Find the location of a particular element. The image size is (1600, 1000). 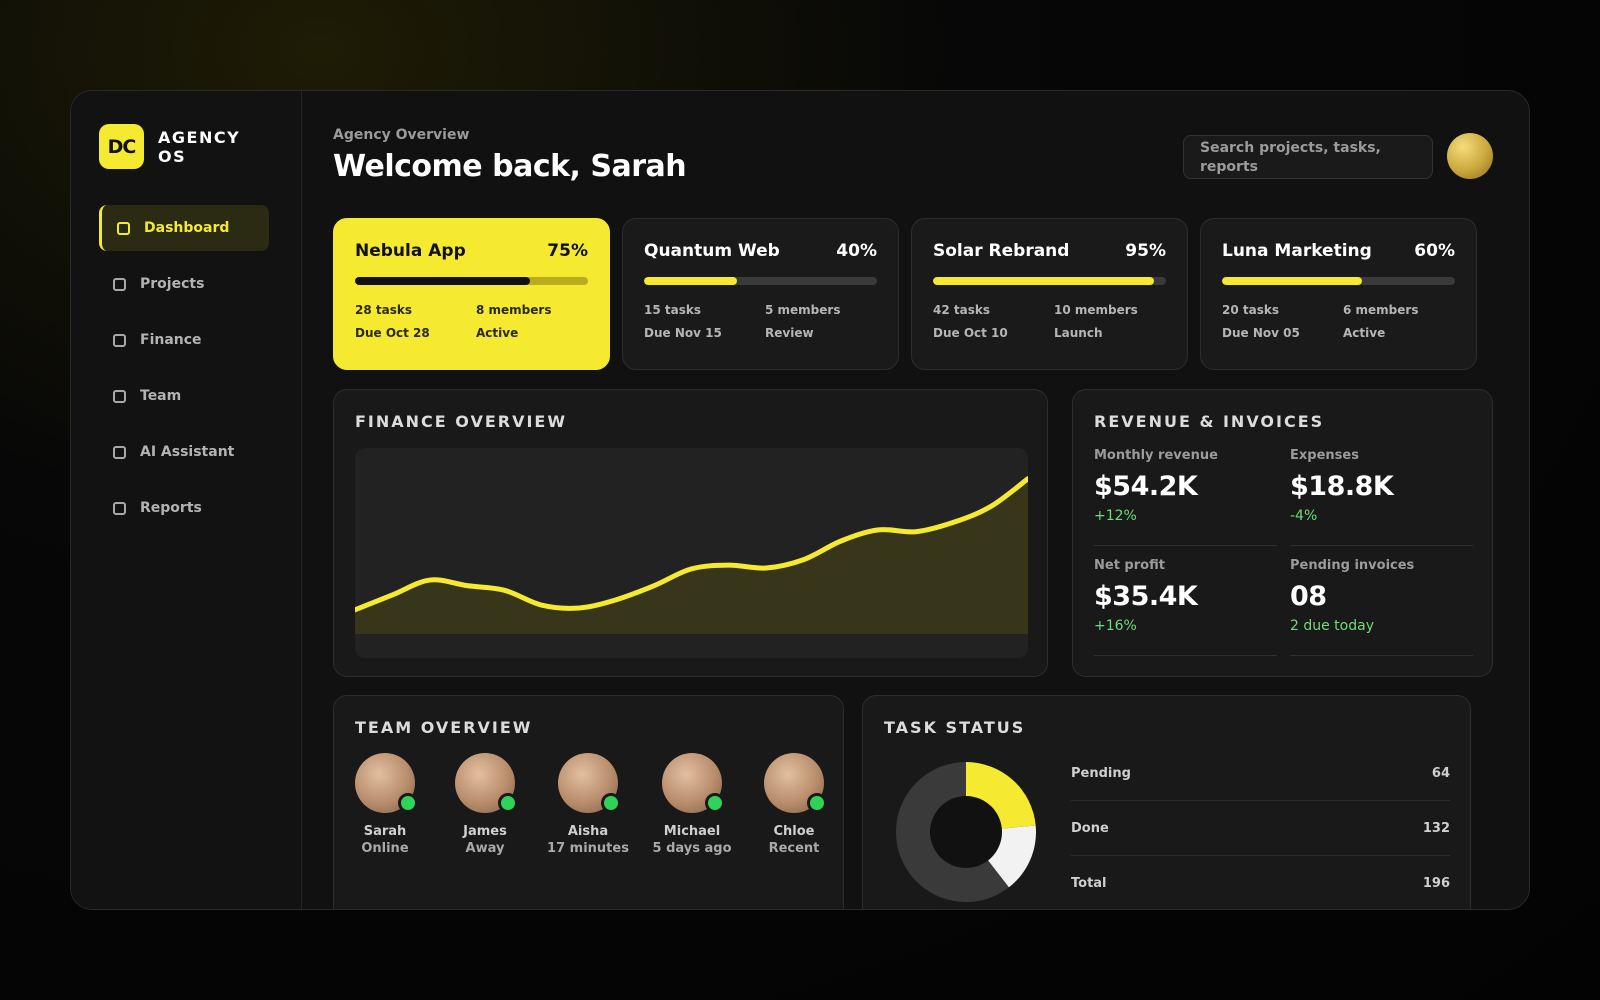

task-value: 132 is located at coordinates (1436, 828).